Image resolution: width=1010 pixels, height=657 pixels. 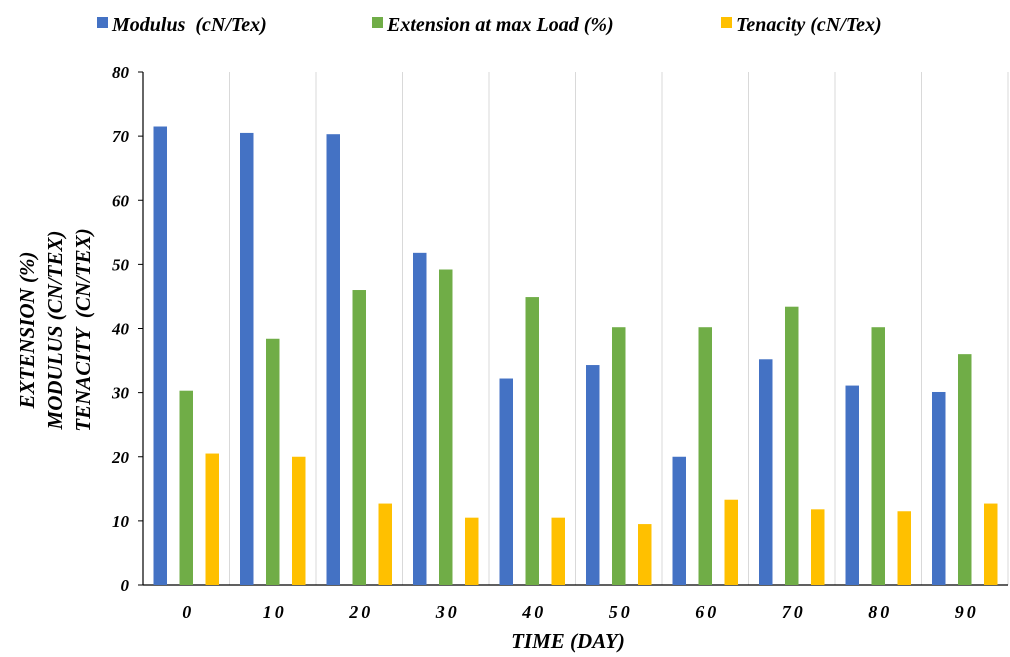 I want to click on y-tick-label: 40, so click(x=120, y=329).